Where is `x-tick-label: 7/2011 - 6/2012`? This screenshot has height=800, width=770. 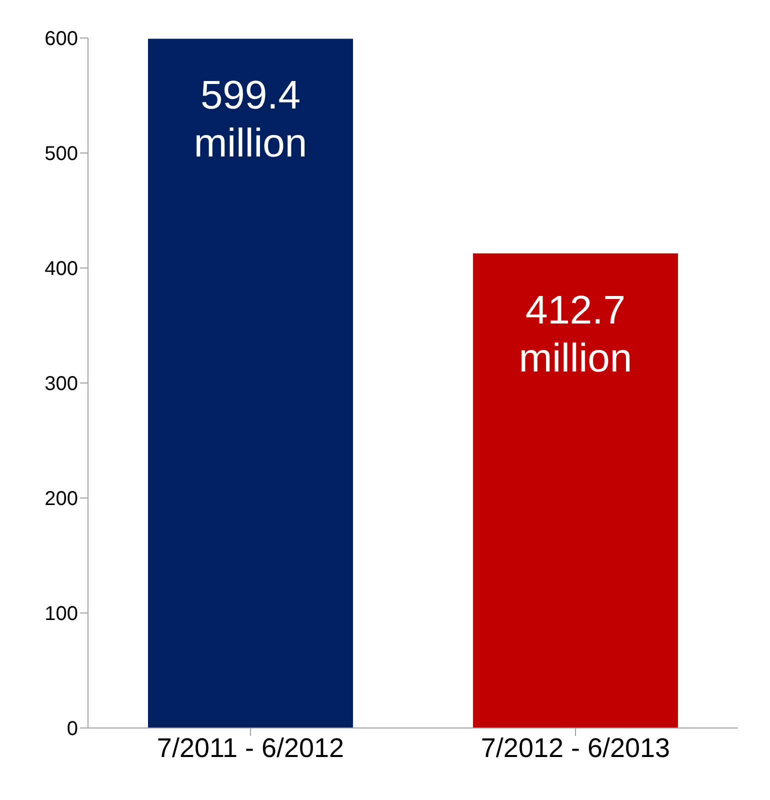
x-tick-label: 7/2011 - 6/2012 is located at coordinates (250, 748).